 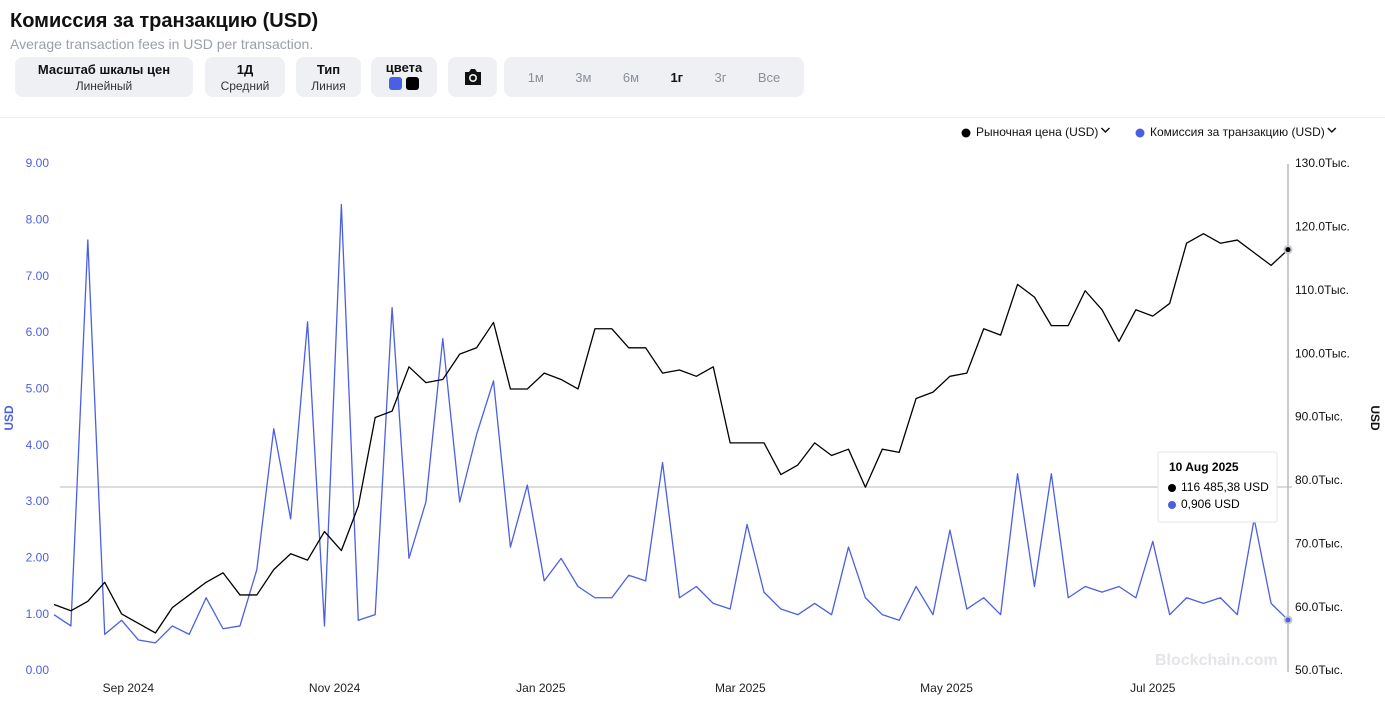 I want to click on y-tick-label: 7.00, so click(x=38, y=276).